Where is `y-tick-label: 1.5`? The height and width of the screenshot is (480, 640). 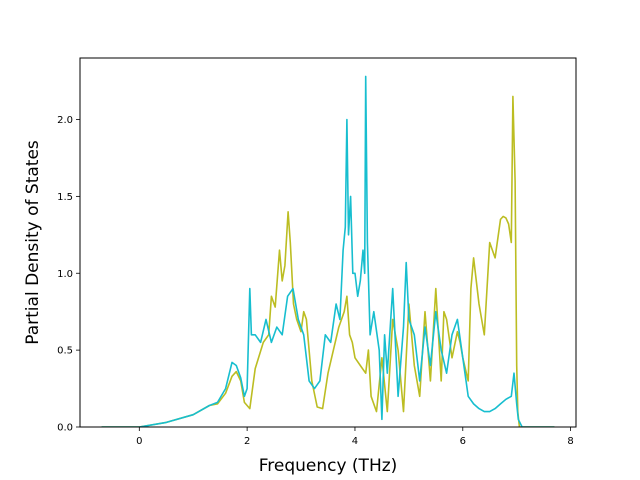
y-tick-label: 1.5 is located at coordinates (65, 197).